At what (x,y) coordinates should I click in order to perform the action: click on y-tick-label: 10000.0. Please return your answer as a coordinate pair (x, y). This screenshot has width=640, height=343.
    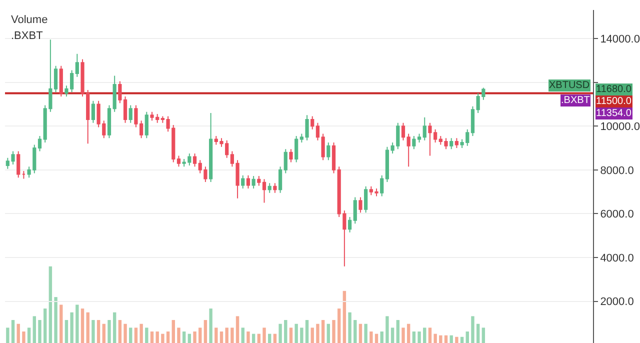
    Looking at the image, I should click on (620, 126).